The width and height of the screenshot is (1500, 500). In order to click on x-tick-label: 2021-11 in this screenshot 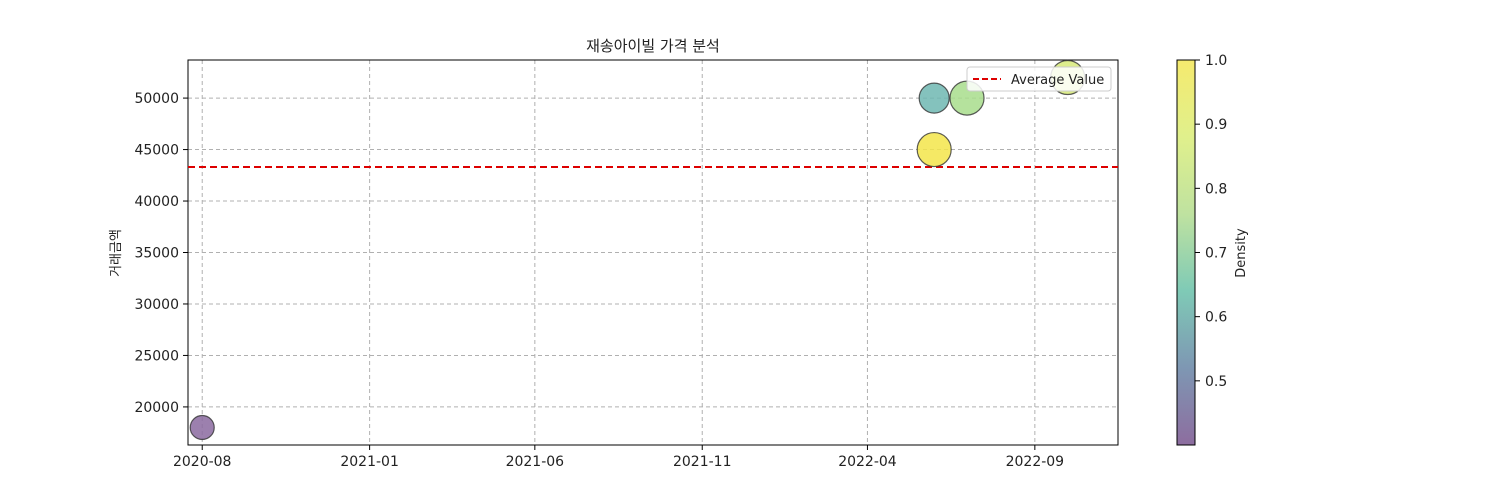, I will do `click(702, 462)`.